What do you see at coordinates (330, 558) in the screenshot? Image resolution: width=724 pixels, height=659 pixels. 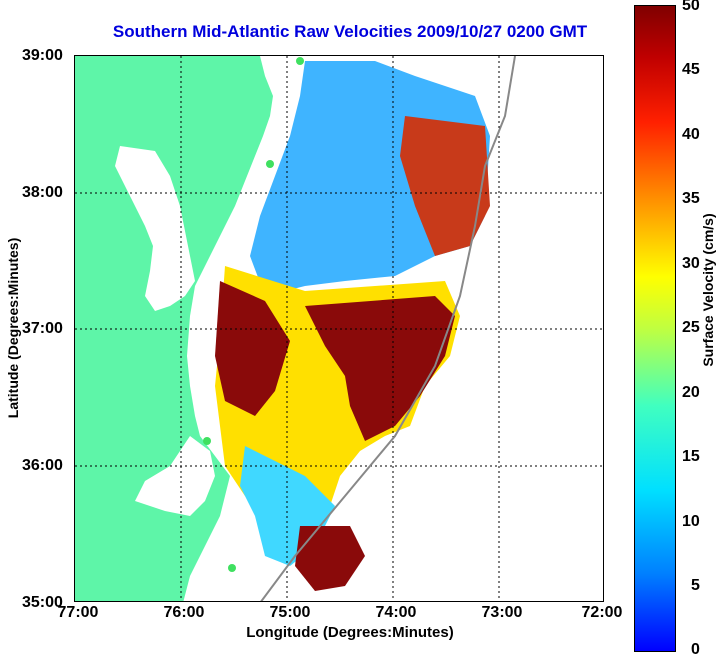 I see `velocity-field-southern-hot` at bounding box center [330, 558].